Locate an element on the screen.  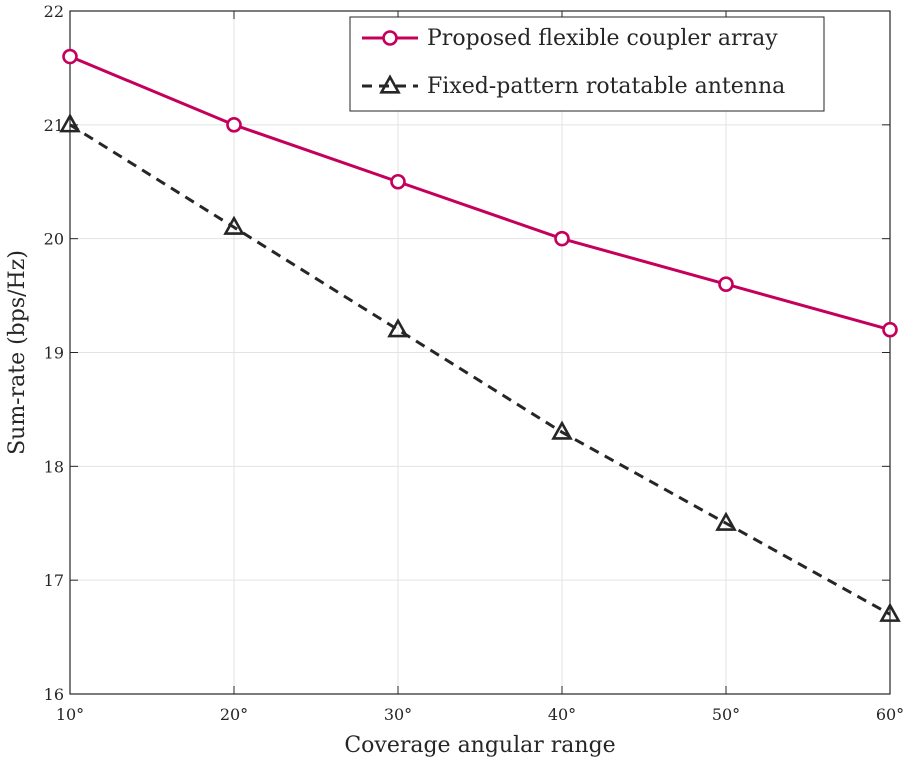
legend-label-2: Fixed-pattern rotatable antenna is located at coordinates (606, 86).